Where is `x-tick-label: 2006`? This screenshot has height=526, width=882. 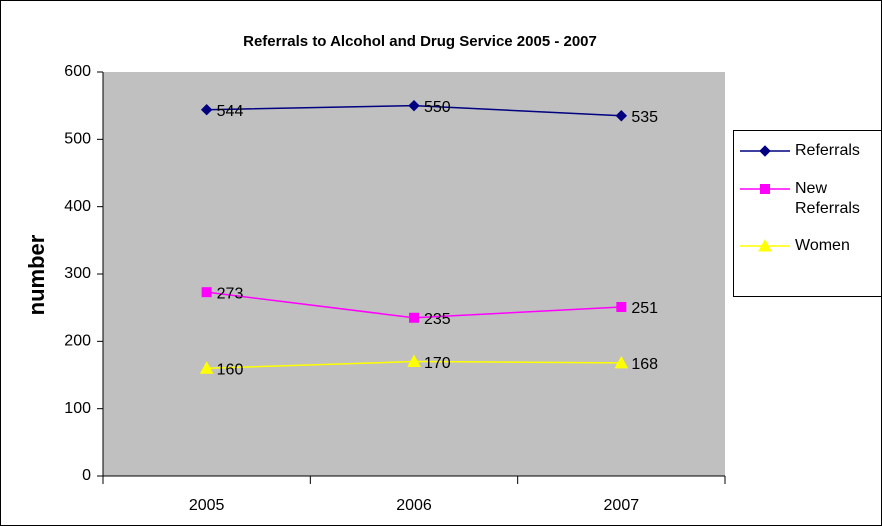
x-tick-label: 2006 is located at coordinates (414, 505).